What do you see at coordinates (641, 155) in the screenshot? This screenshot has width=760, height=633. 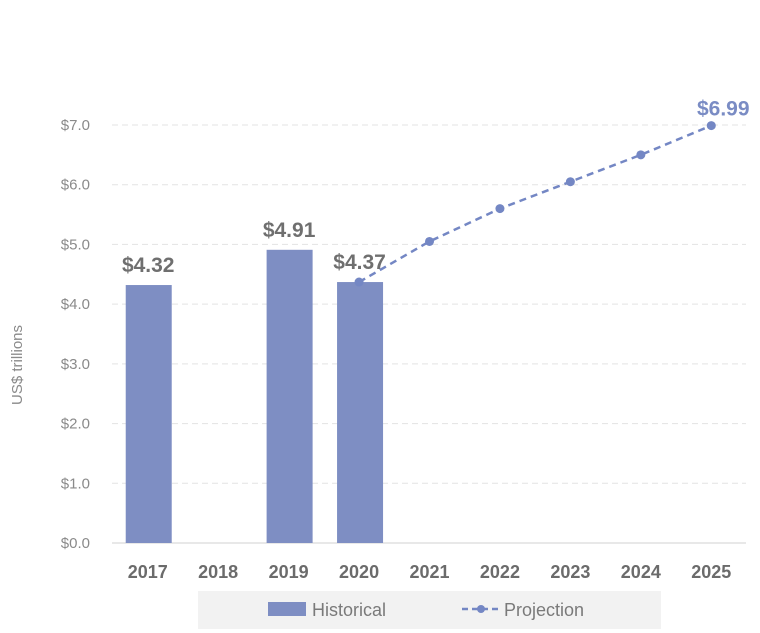 I see `projection-point-2024` at bounding box center [641, 155].